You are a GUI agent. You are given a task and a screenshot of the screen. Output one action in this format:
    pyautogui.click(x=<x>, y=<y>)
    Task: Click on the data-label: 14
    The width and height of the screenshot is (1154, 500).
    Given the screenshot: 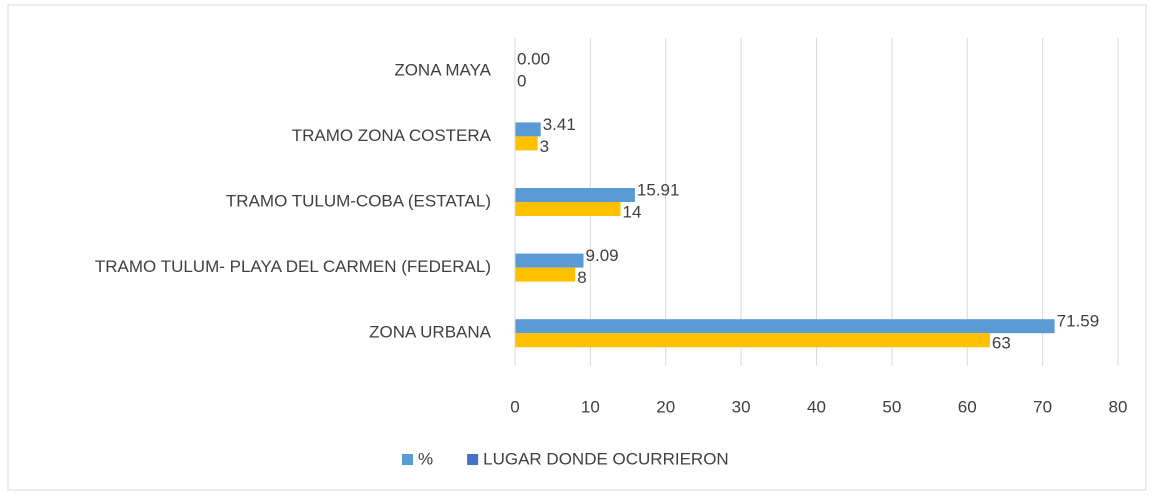 What is the action you would take?
    pyautogui.click(x=632, y=211)
    